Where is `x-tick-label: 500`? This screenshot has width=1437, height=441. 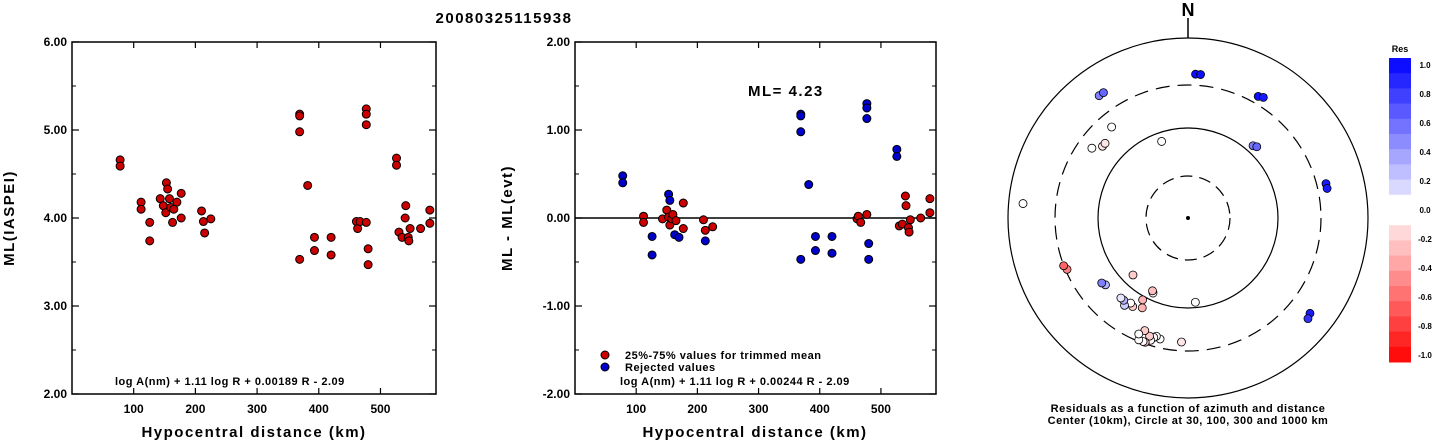 x-tick-label: 500 is located at coordinates (881, 409).